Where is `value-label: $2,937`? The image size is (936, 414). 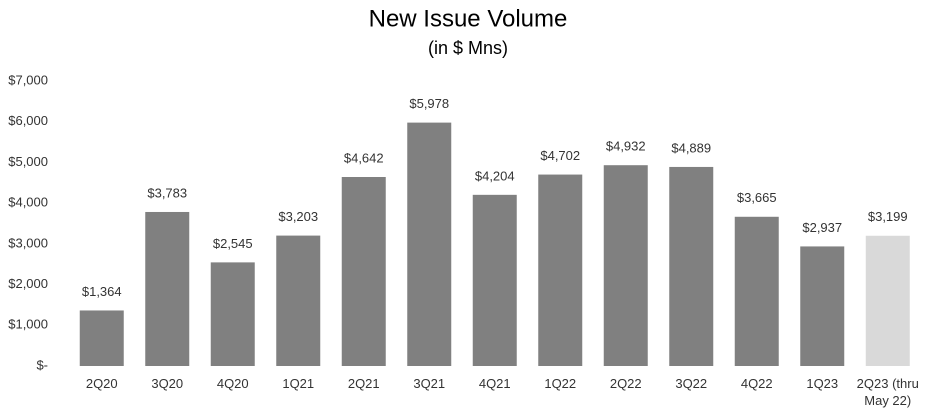
value-label: $2,937 is located at coordinates (822, 227).